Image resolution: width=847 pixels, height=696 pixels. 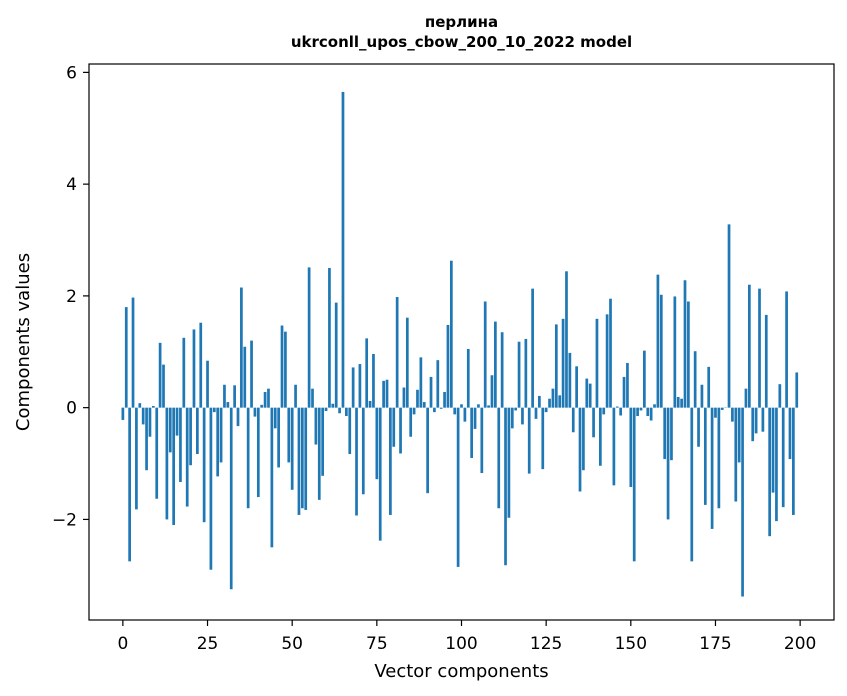 What do you see at coordinates (461, 22) in the screenshot?
I see `chart-title: перлина` at bounding box center [461, 22].